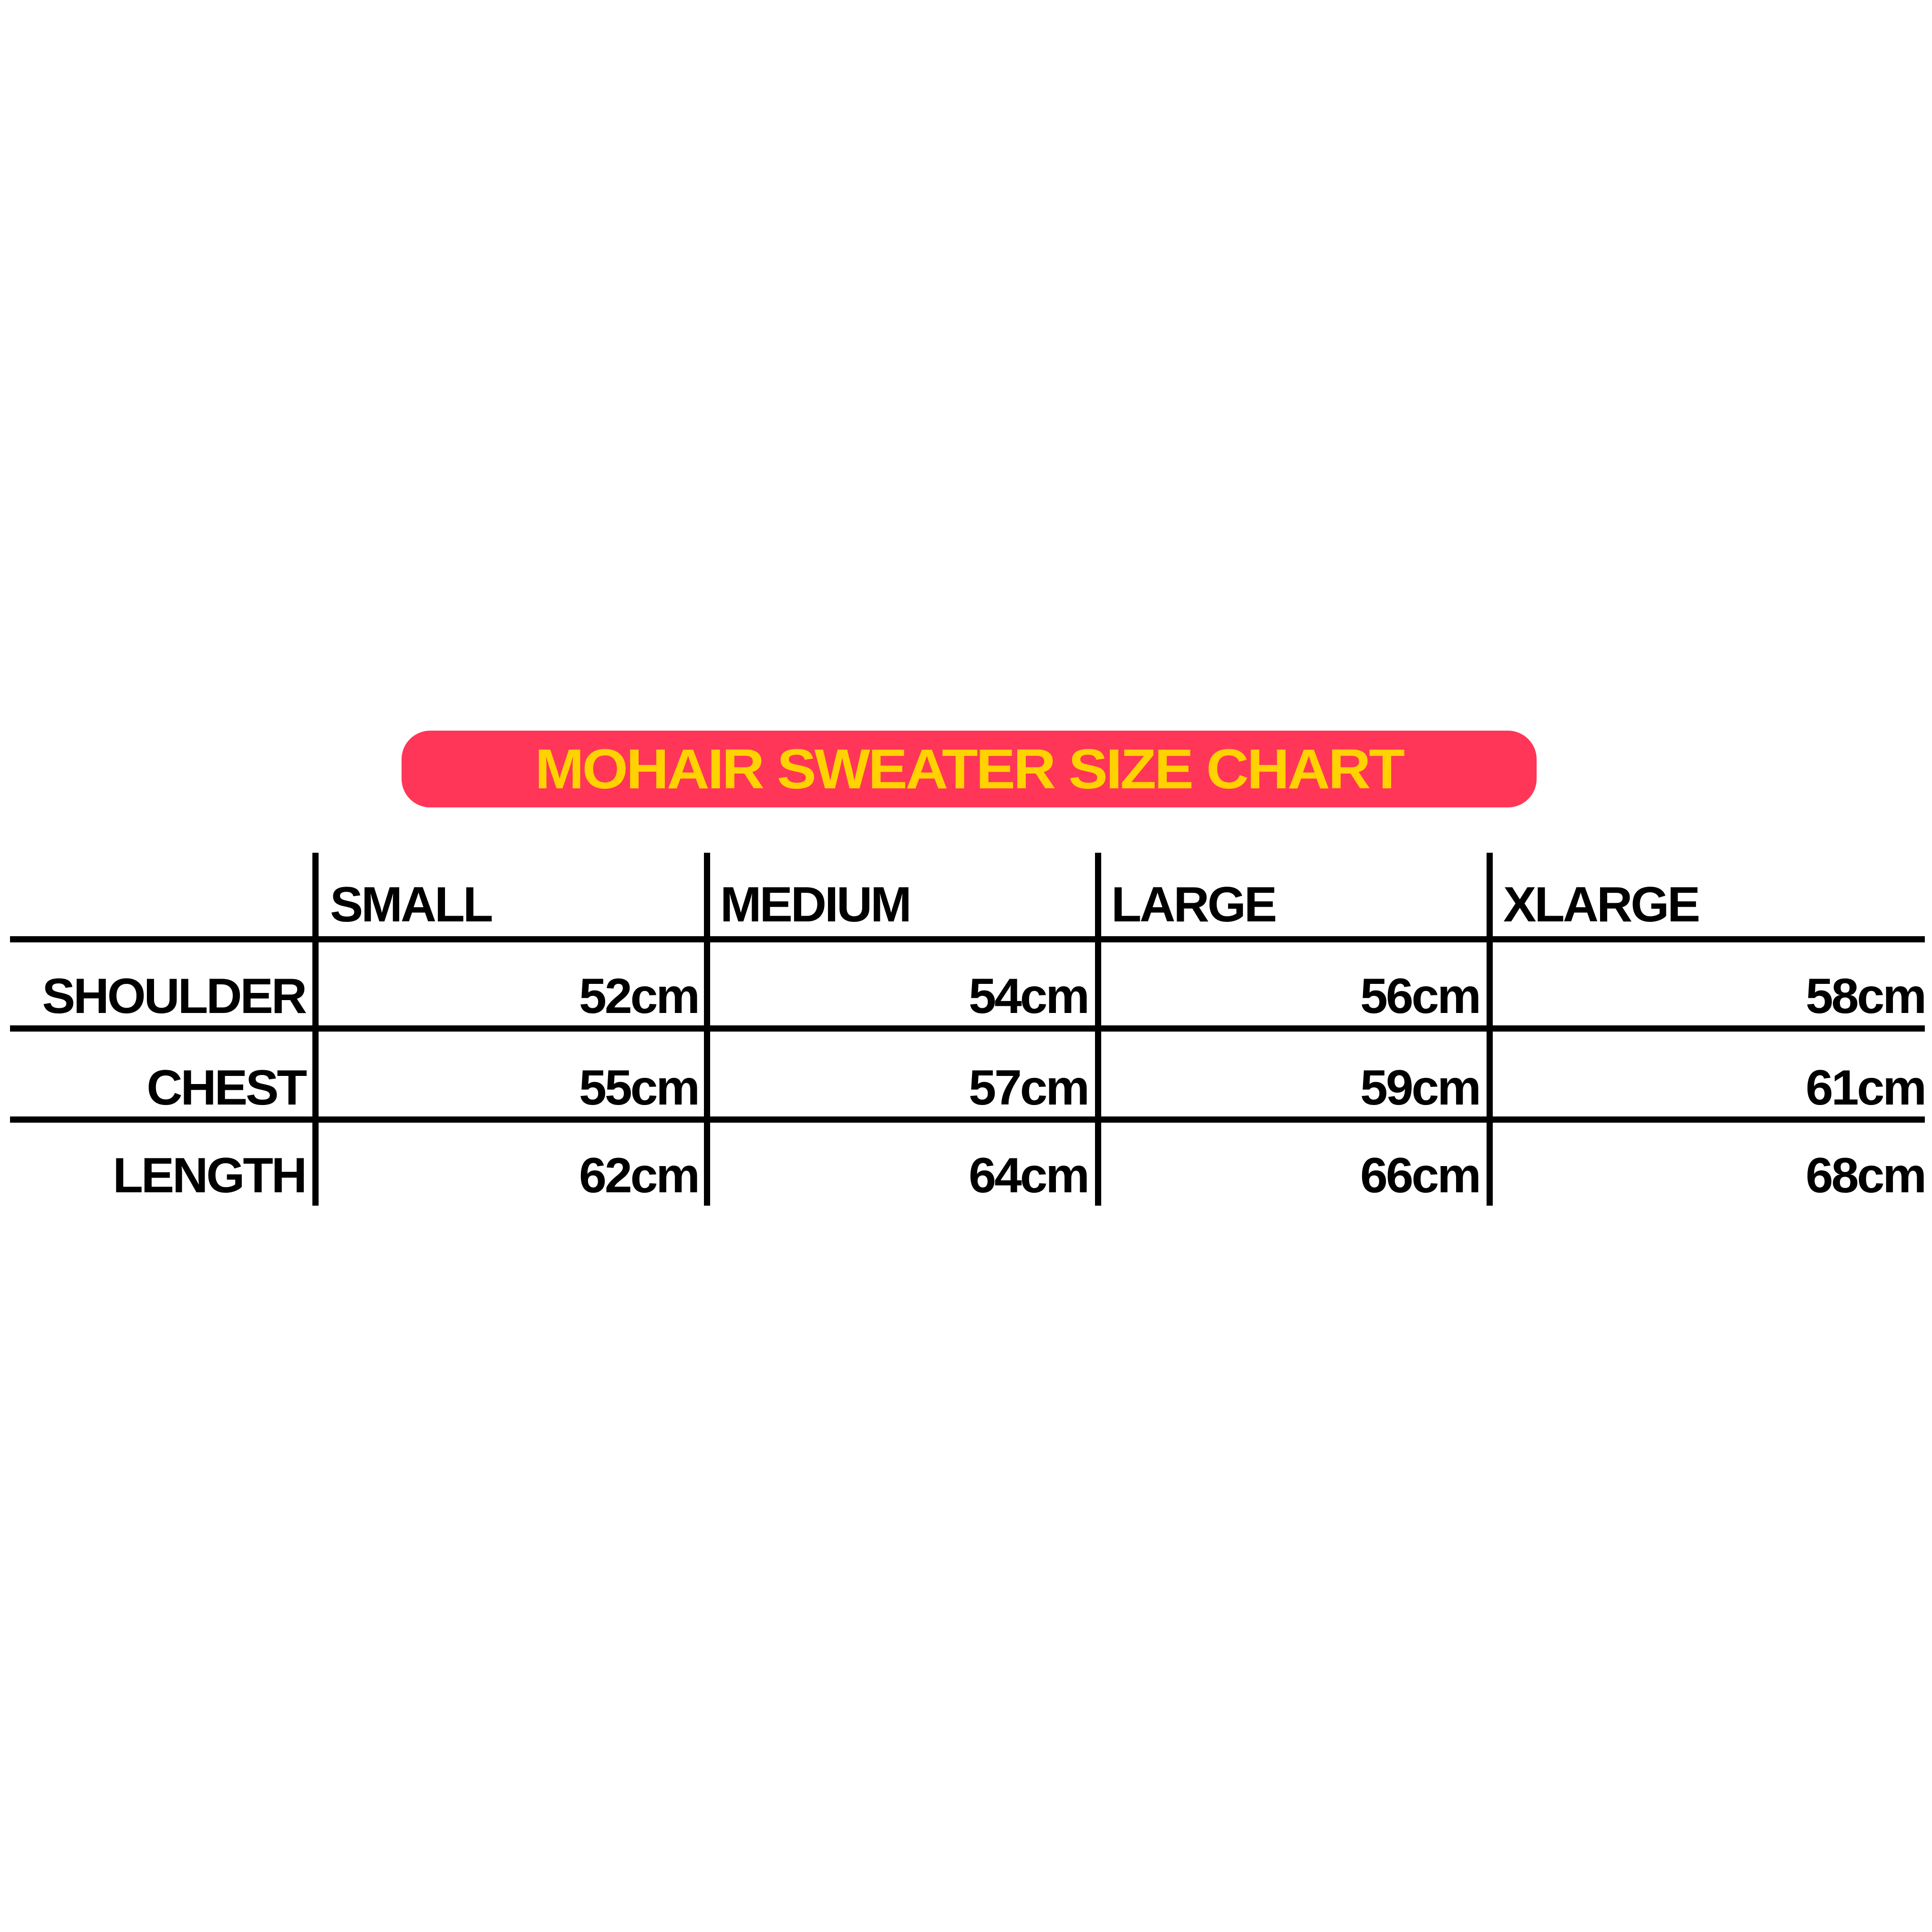 This screenshot has height=1932, width=1932. I want to click on page-title: MOHAIR SWEATER SIZE CHART, so click(970, 769).